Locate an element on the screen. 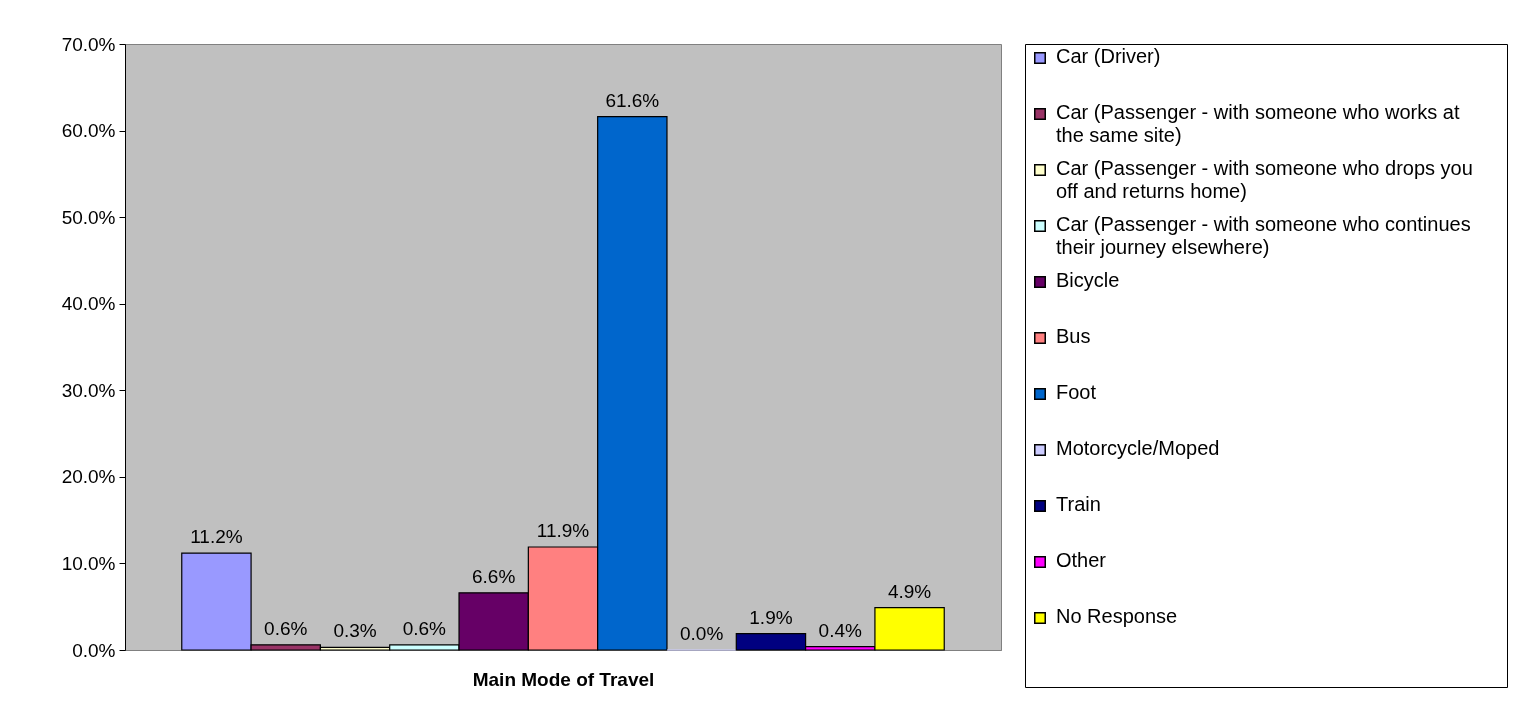 This screenshot has width=1530, height=725. data-label: 0.4% is located at coordinates (840, 630).